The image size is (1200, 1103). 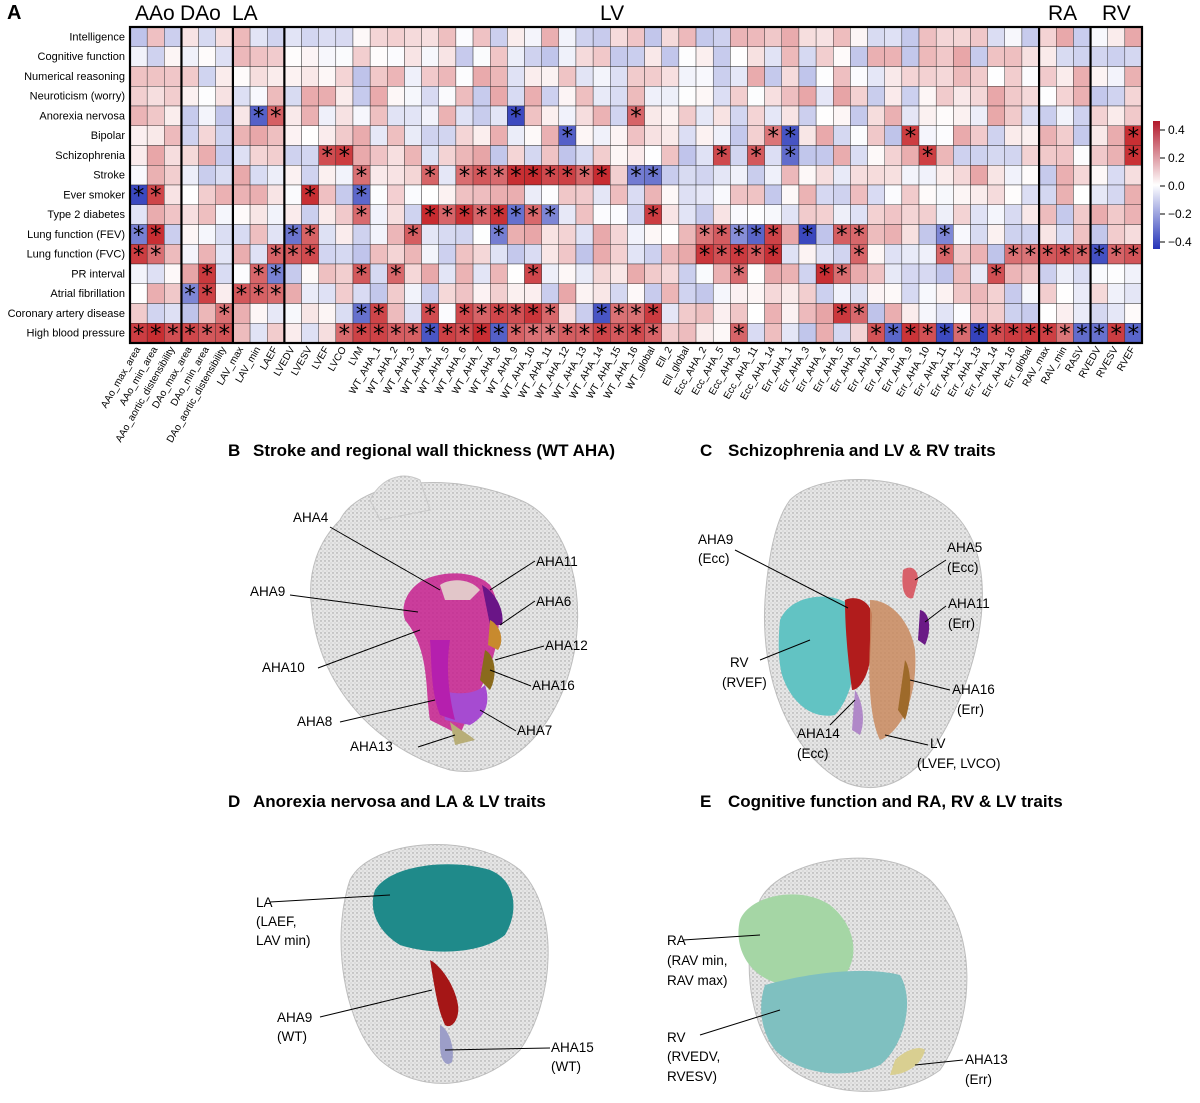 I want to click on annotation-label: AHA14, so click(x=818, y=733).